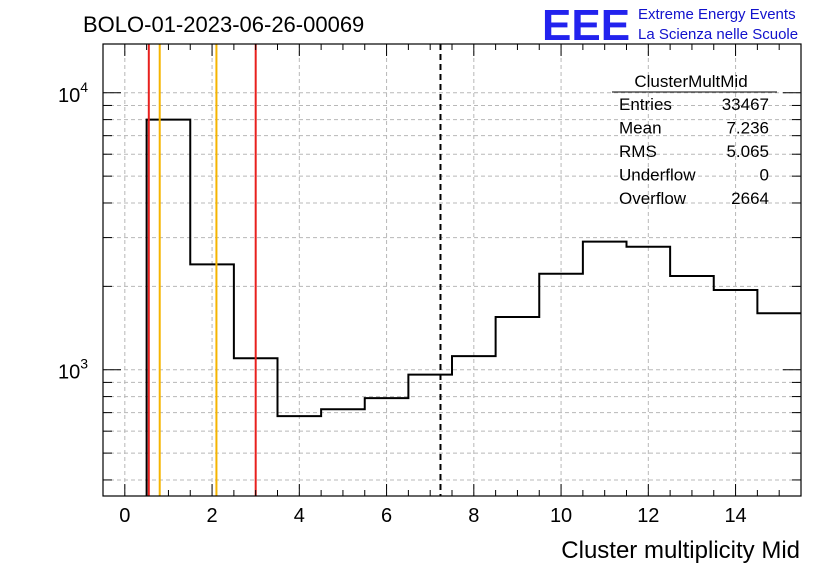 The image size is (836, 572). I want to click on stats-name: ClusterMultMid, so click(690, 81).